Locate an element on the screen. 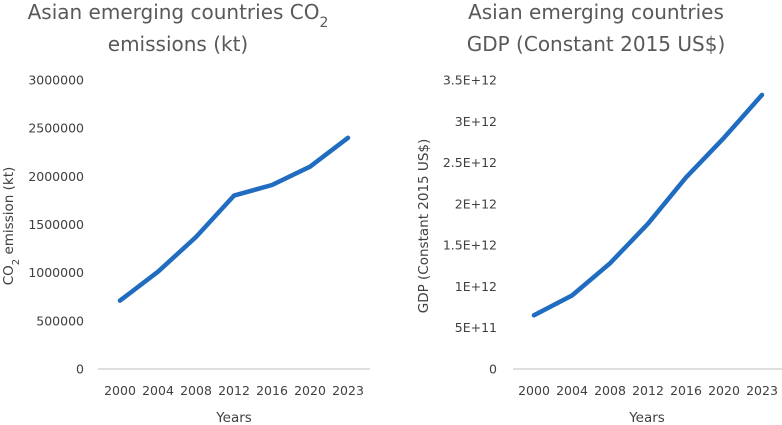 The width and height of the screenshot is (782, 425). gdp-x-tick-label: 2012 is located at coordinates (648, 390).